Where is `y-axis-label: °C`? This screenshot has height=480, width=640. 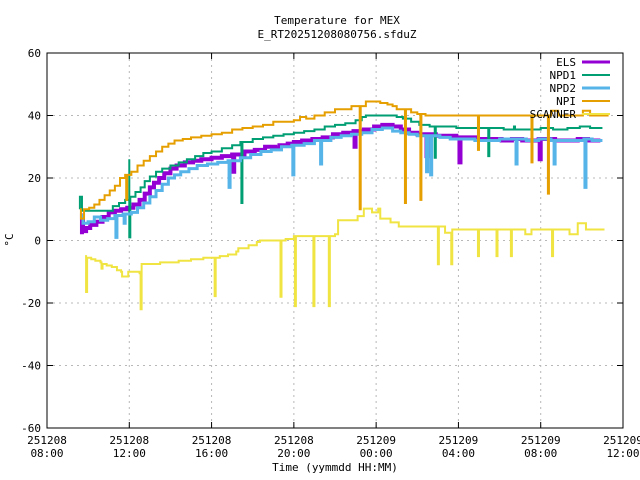 y-axis-label: °C is located at coordinates (9, 239).